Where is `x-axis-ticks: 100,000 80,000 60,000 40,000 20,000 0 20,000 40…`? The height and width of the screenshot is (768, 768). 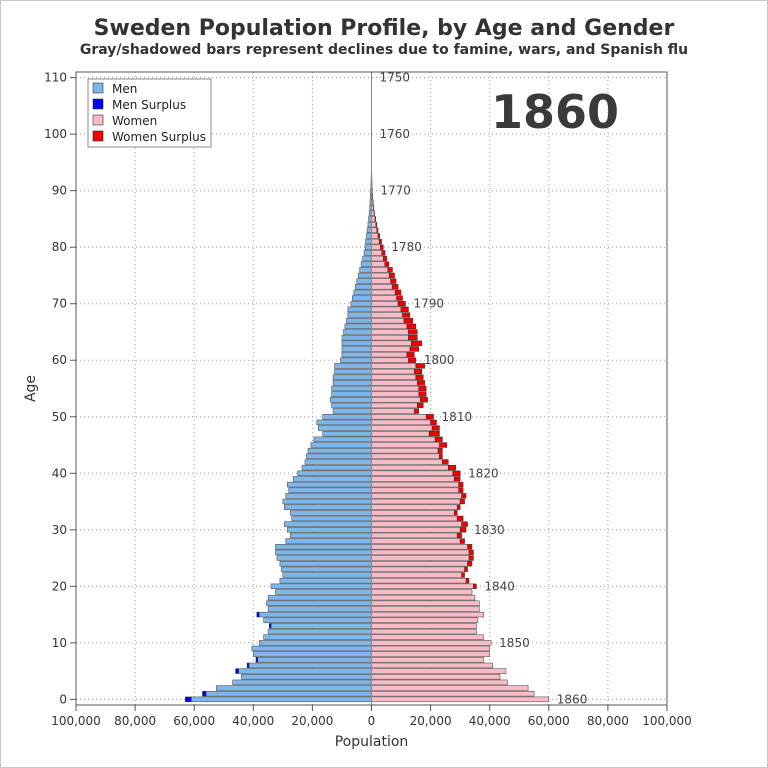
x-axis-ticks: 100,000 80,000 60,000 40,000 20,000 0 20,000 40… is located at coordinates (371, 716).